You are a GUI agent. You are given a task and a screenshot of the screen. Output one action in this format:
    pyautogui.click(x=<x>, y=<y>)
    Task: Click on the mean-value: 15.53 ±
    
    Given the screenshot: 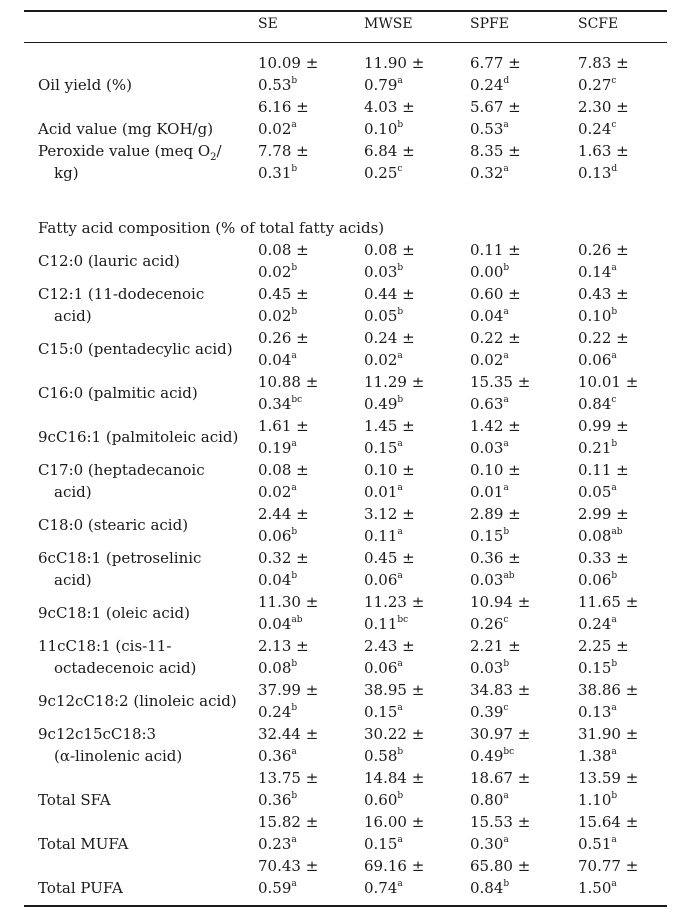 What is the action you would take?
    pyautogui.click(x=500, y=822)
    